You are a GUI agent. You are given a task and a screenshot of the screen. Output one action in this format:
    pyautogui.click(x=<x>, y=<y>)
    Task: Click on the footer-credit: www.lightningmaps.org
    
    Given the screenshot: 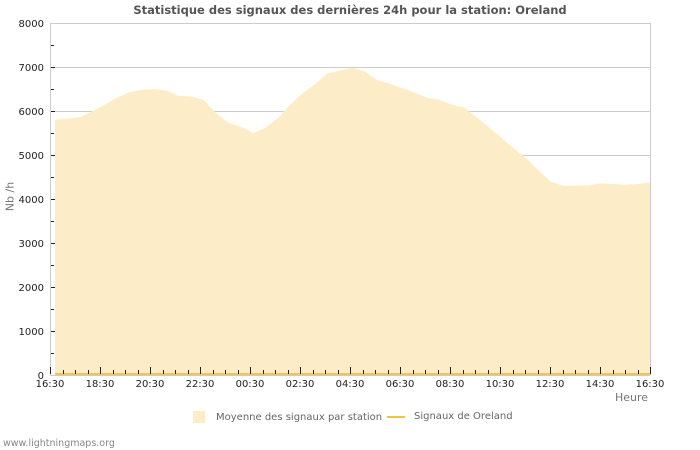 What is the action you would take?
    pyautogui.click(x=59, y=443)
    